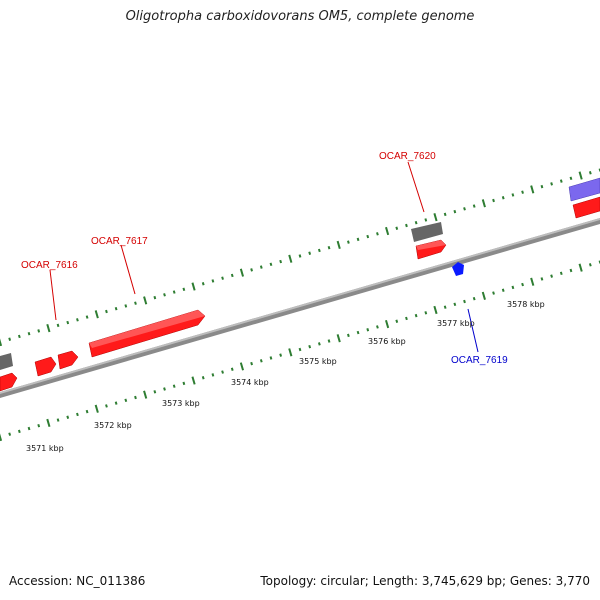 The height and width of the screenshot is (600, 600). I want to click on accession-text: Accession: NC_011386, so click(77, 581).